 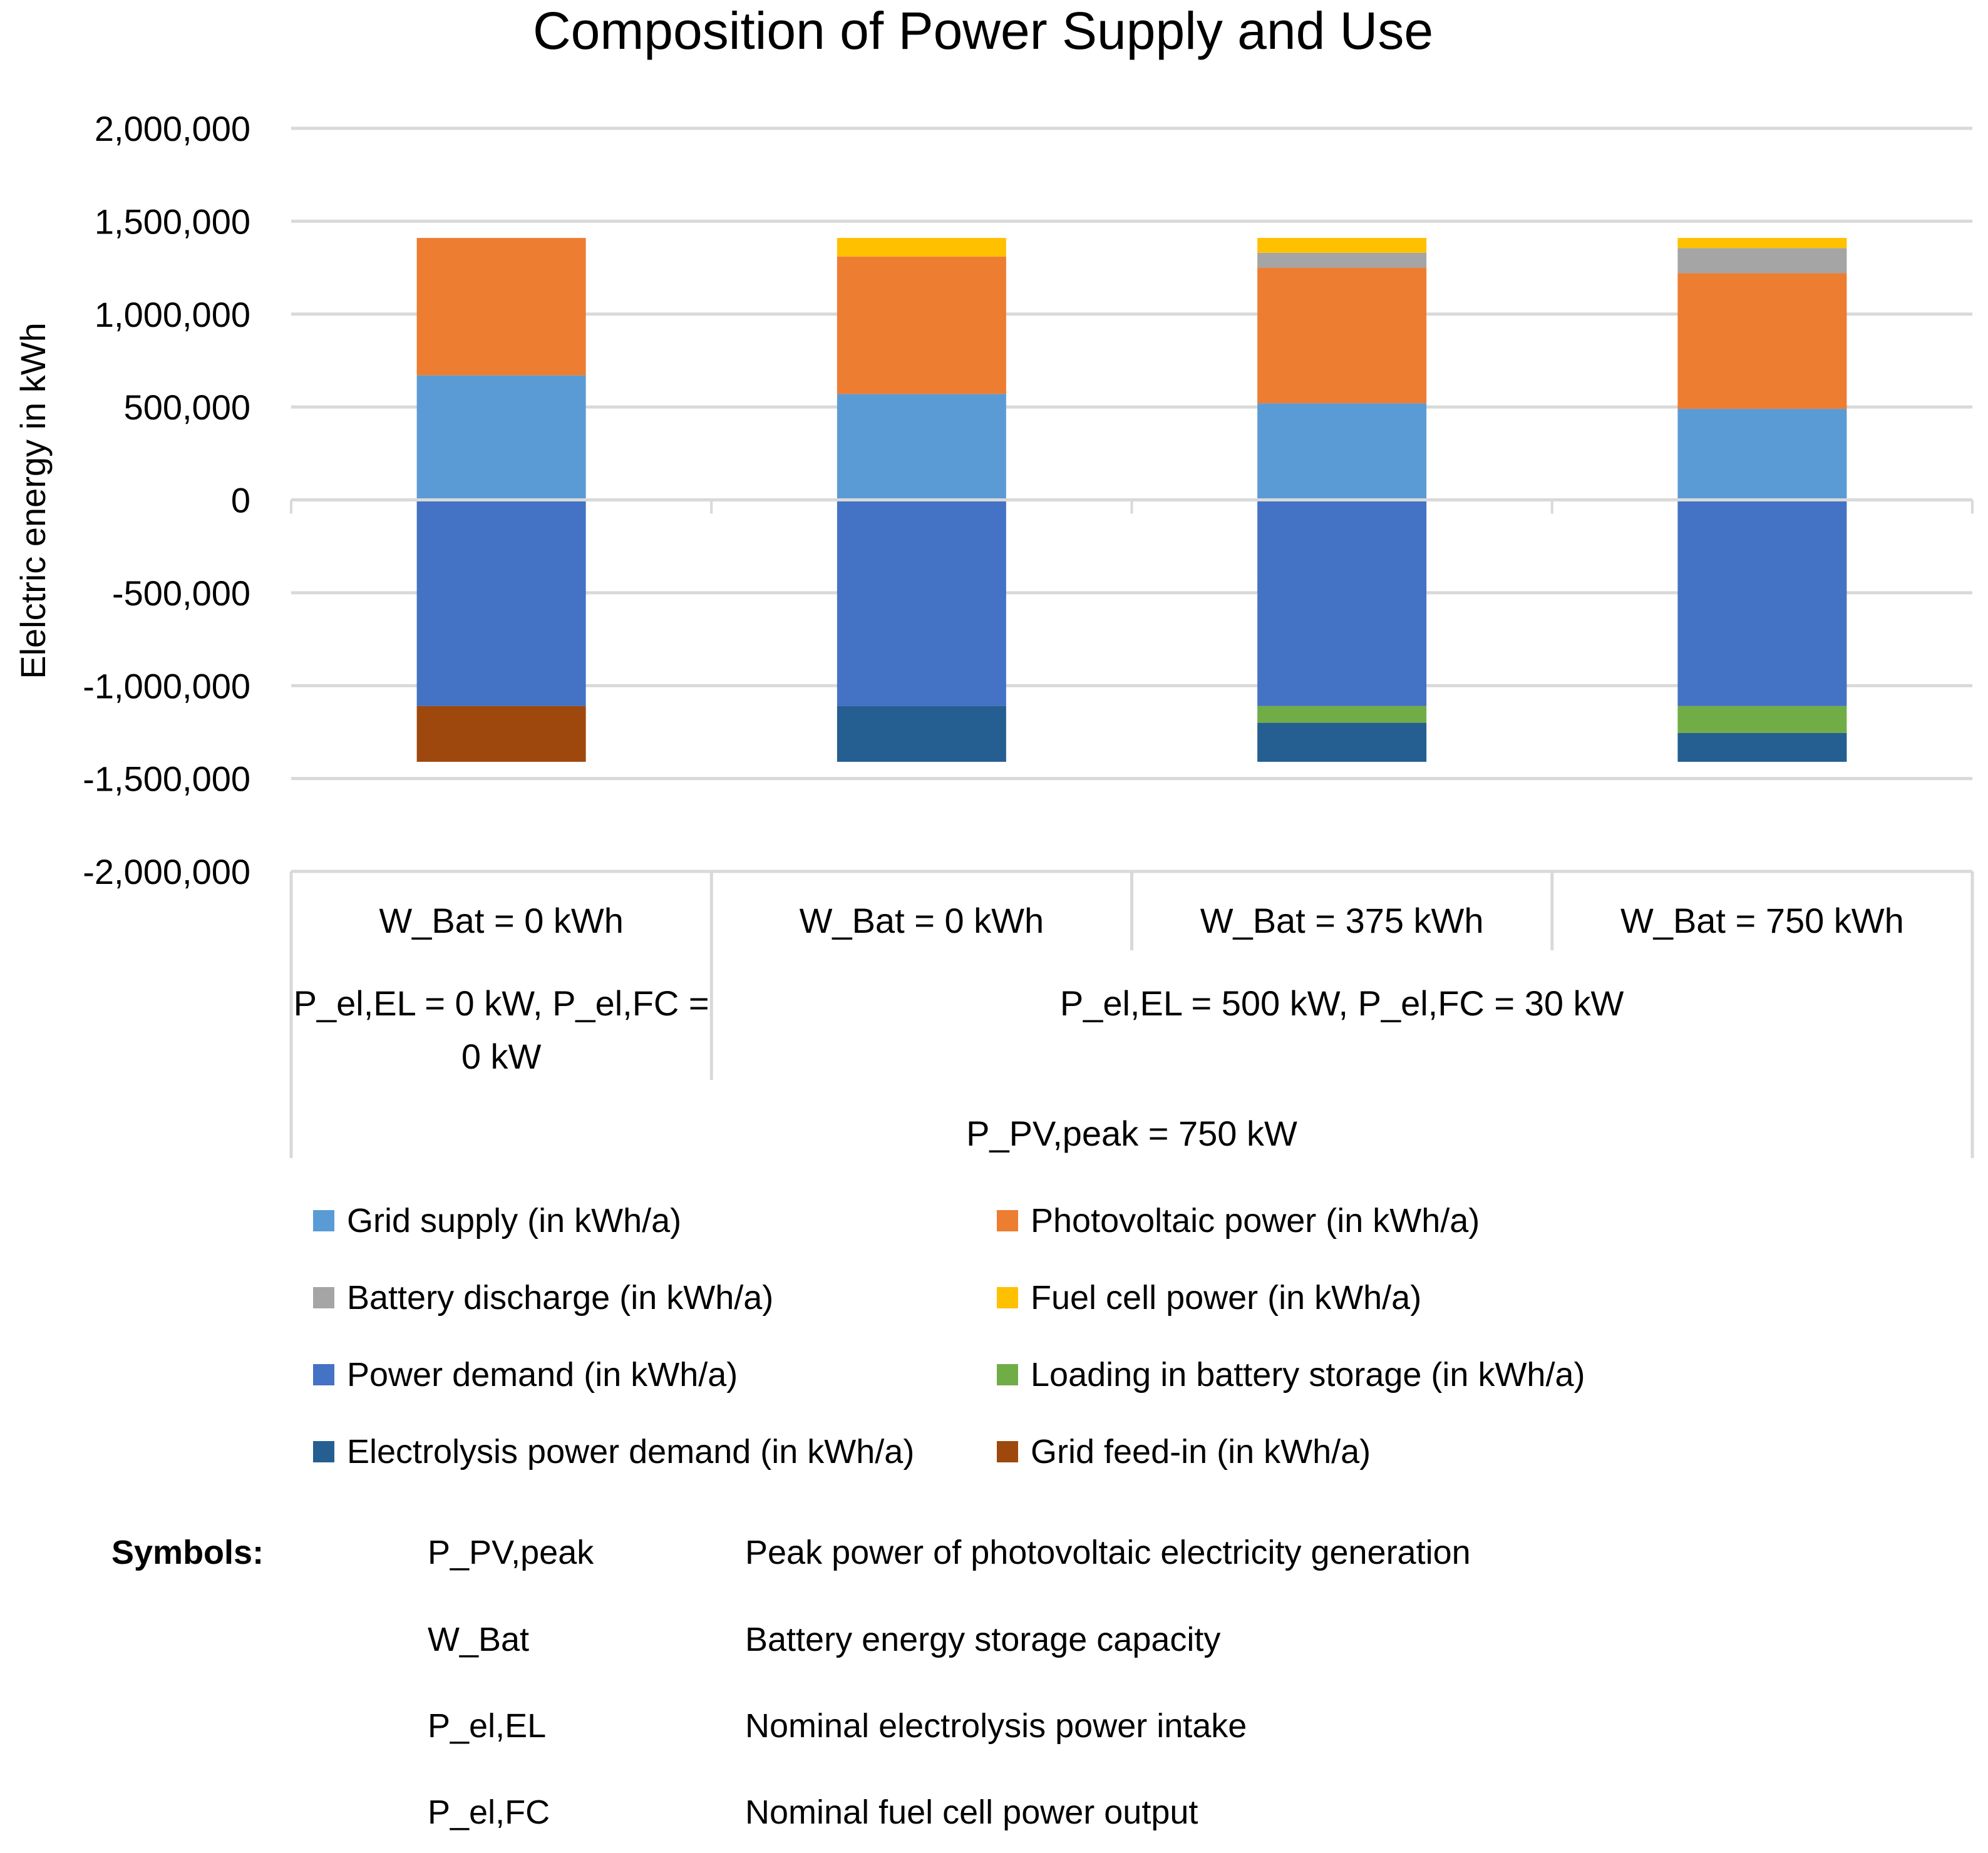 I want to click on y-axis-label: Elelctric energy in kWh, so click(x=33, y=500).